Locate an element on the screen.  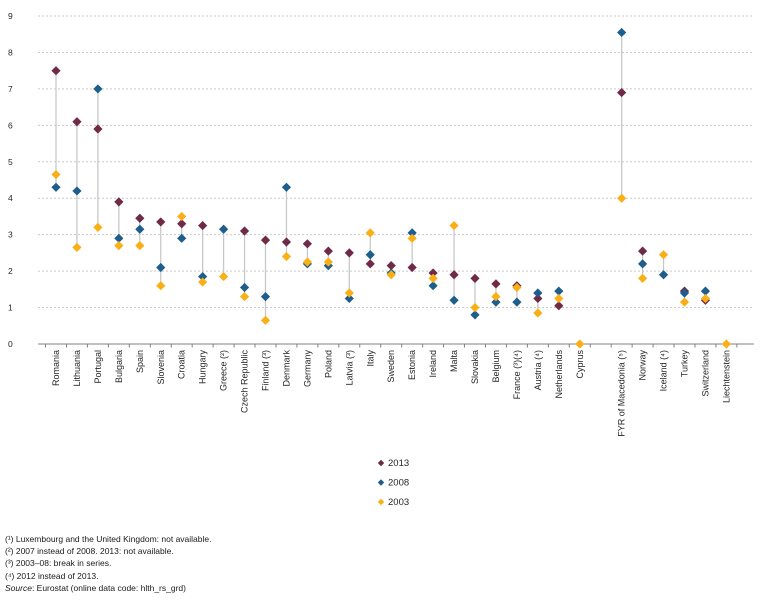
country-column: Romania is located at coordinates (56, 226).